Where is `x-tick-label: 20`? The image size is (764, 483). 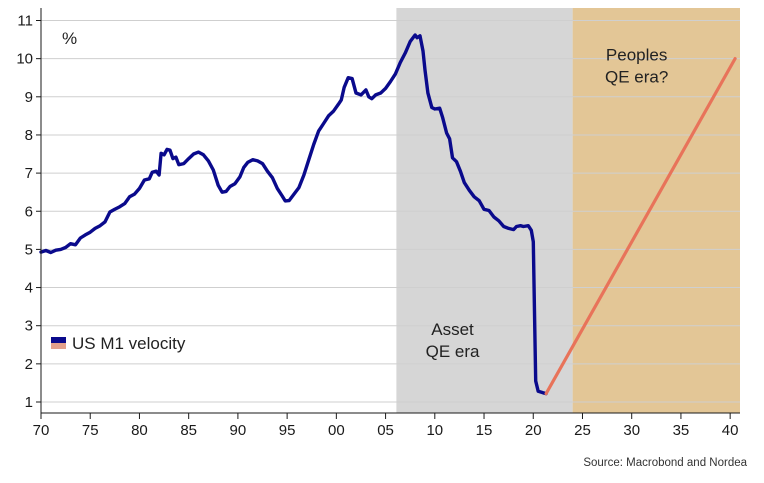
x-tick-label: 20 is located at coordinates (533, 430).